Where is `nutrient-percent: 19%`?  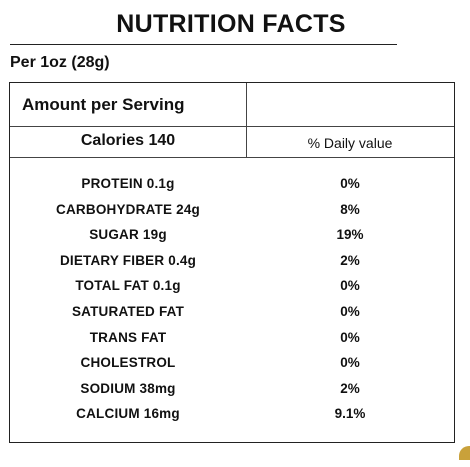
nutrient-percent: 19% is located at coordinates (350, 235).